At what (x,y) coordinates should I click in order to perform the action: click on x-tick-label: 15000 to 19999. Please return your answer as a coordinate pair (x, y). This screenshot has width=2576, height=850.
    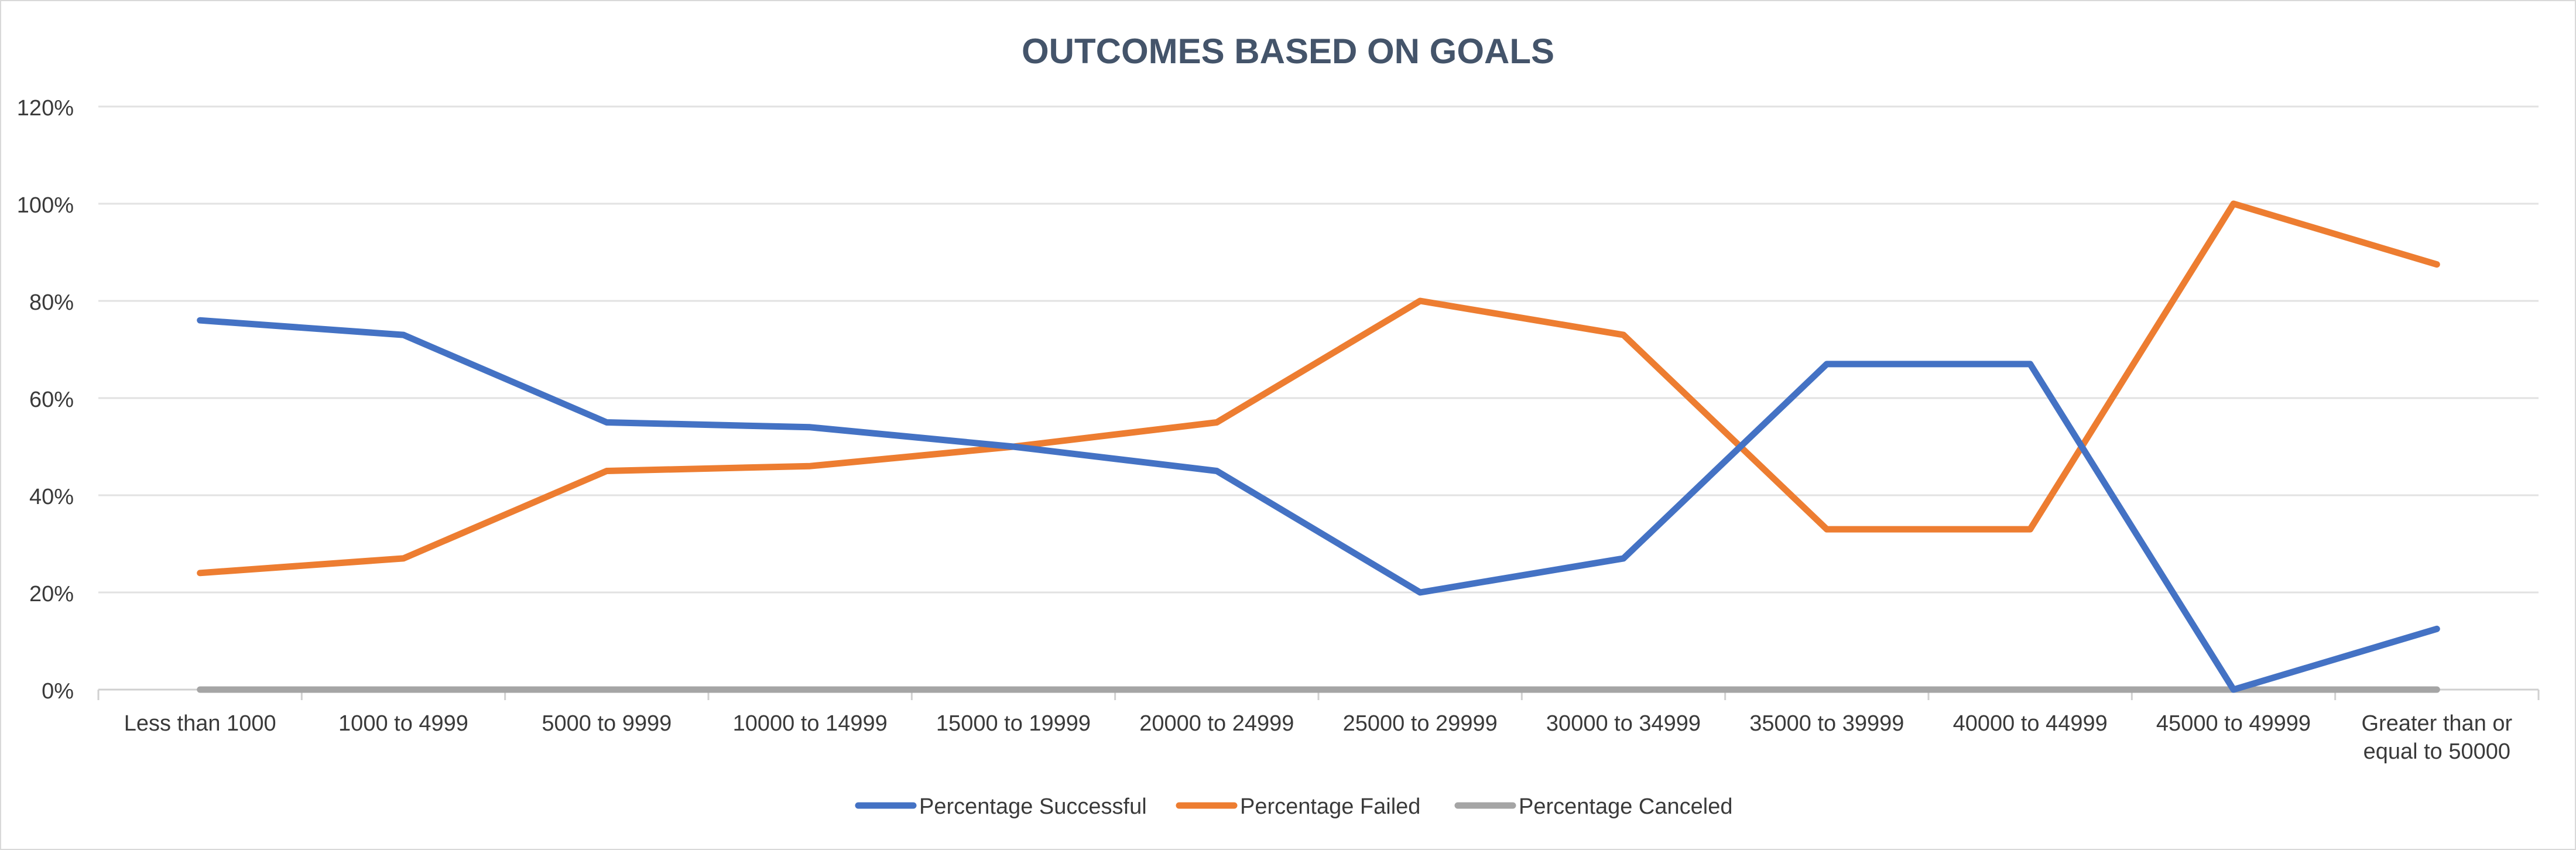
    Looking at the image, I should click on (1013, 723).